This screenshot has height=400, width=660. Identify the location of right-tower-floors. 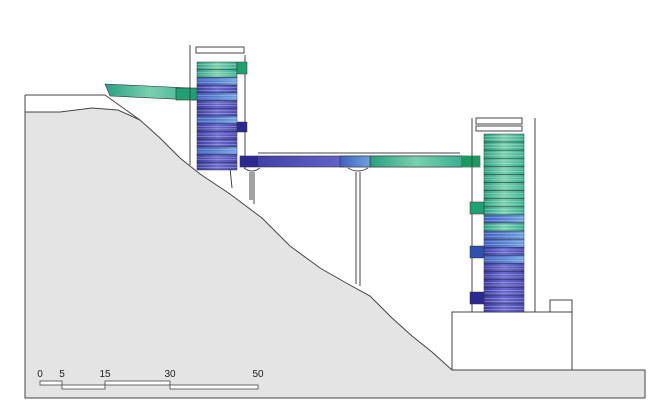
(497, 223).